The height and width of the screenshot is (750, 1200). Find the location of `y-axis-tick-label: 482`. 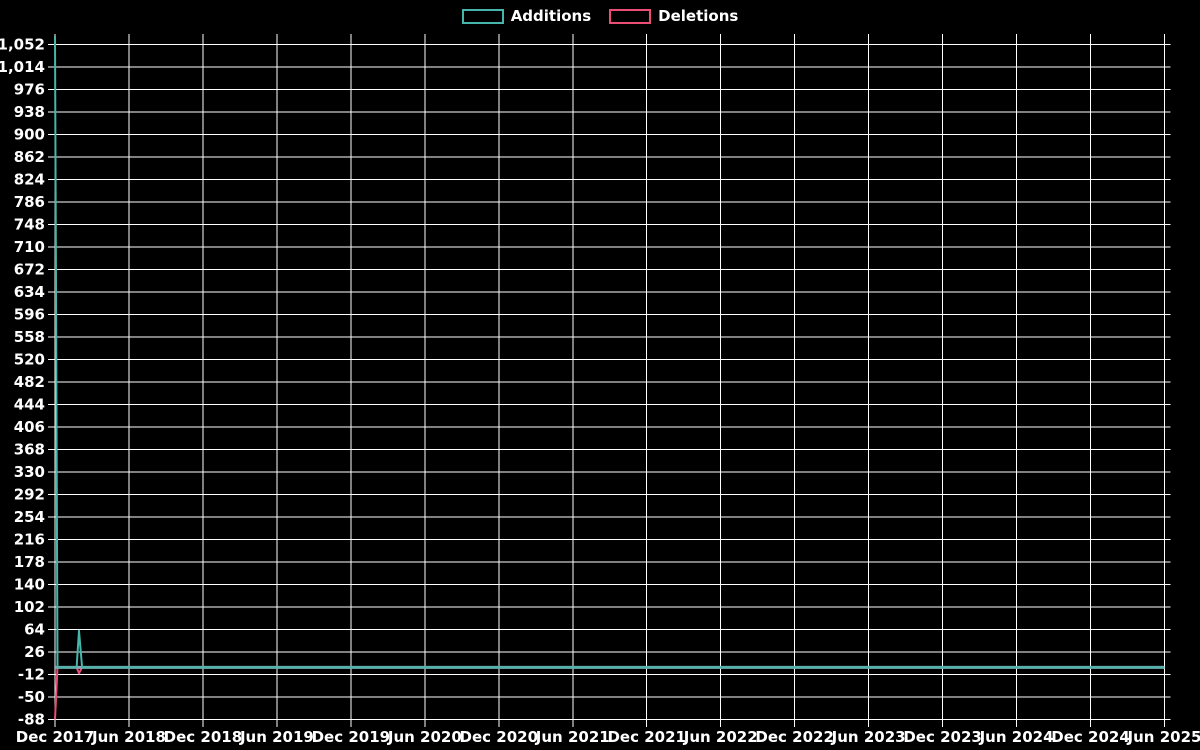

y-axis-tick-label: 482 is located at coordinates (29, 382).